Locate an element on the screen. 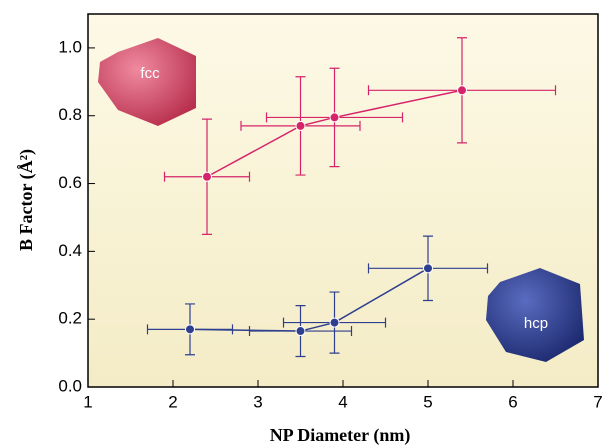  y-tick-label: 0.6 is located at coordinates (70, 182).